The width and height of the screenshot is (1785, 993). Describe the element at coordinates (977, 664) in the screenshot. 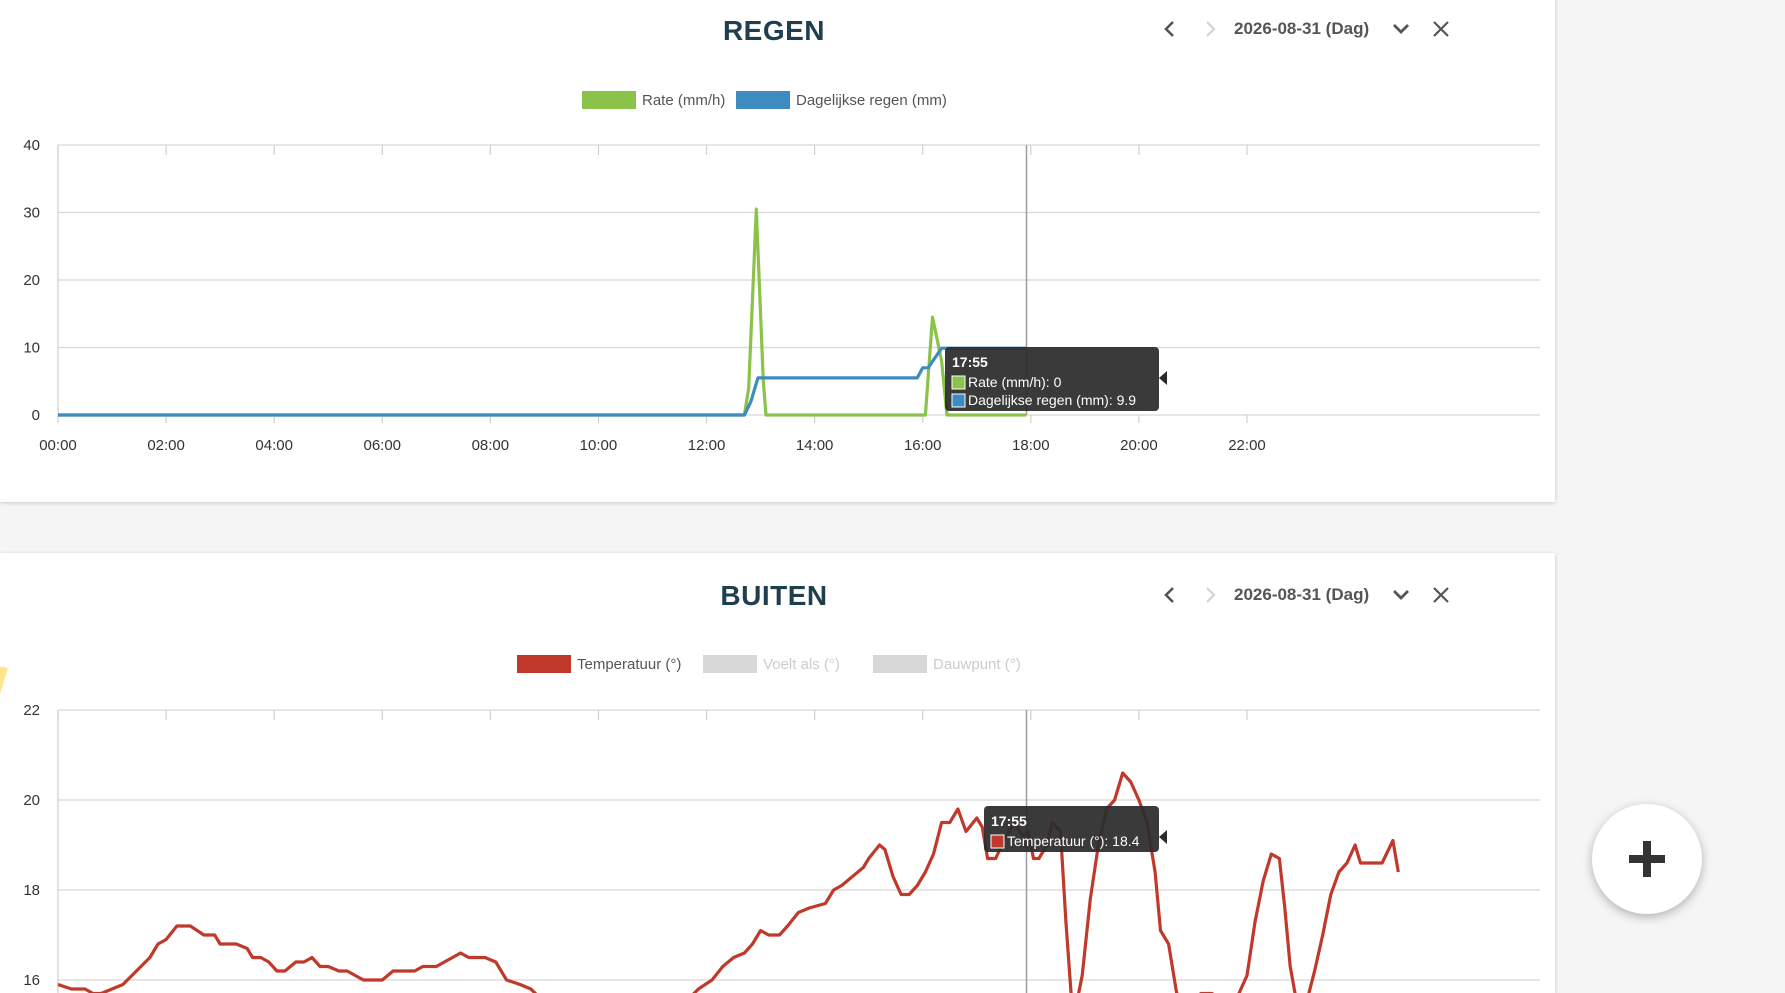

I see `legend-label: Dauwpunt (°)` at that location.